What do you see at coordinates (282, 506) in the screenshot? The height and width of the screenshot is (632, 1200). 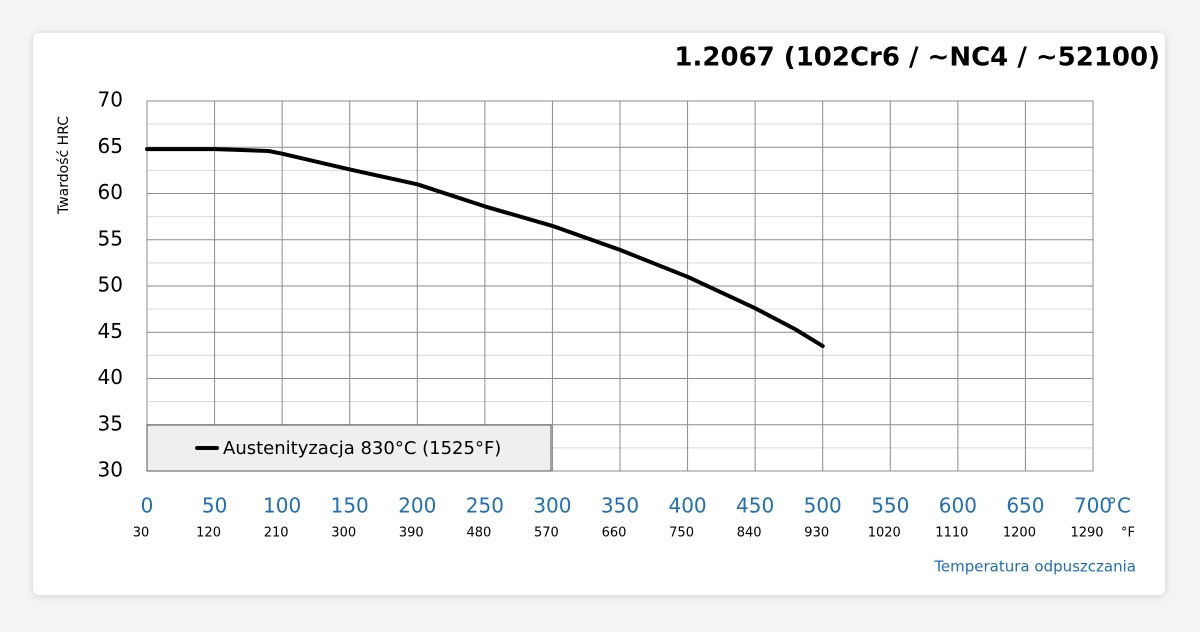 I see `x-tick-label: 100` at bounding box center [282, 506].